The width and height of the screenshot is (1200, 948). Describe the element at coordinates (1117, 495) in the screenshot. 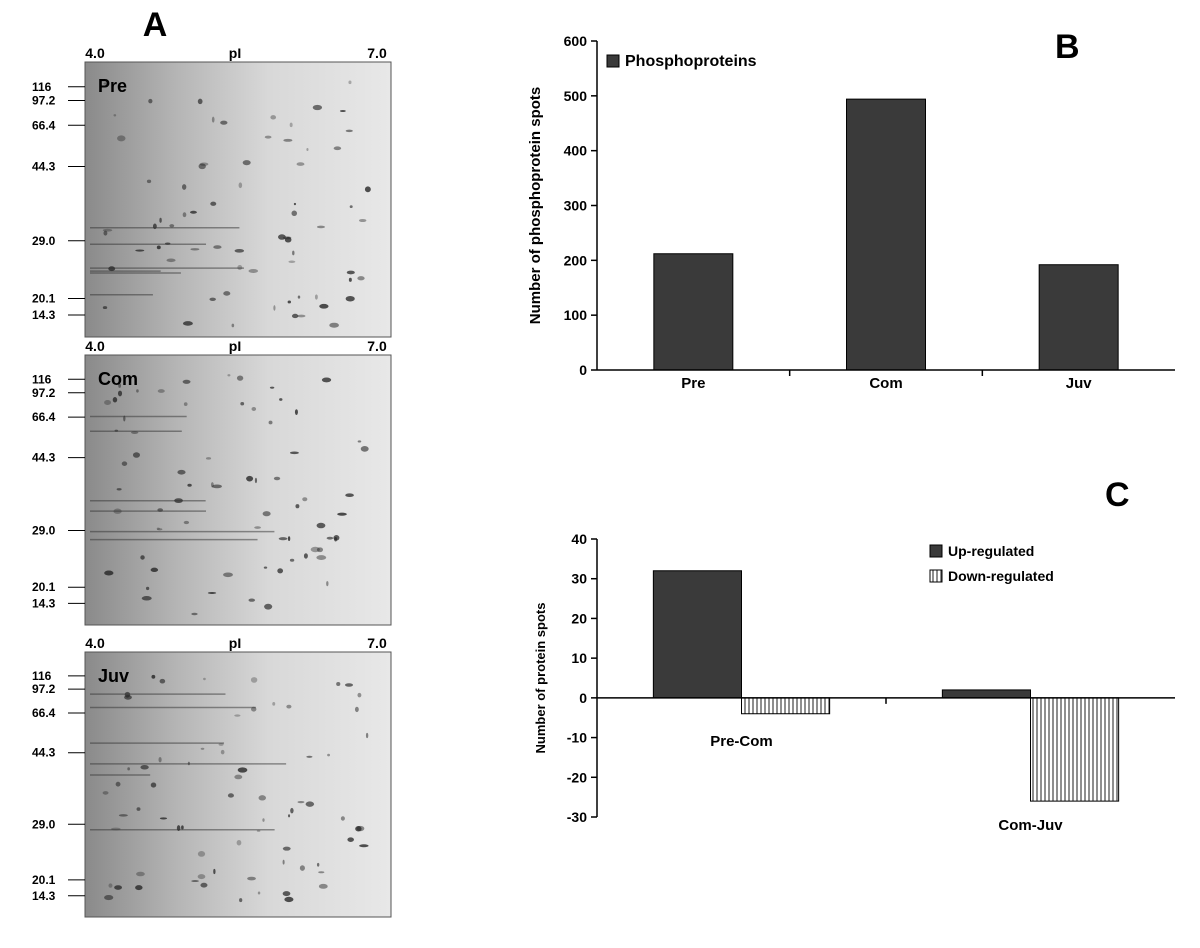

I see `panel-label: C` at that location.